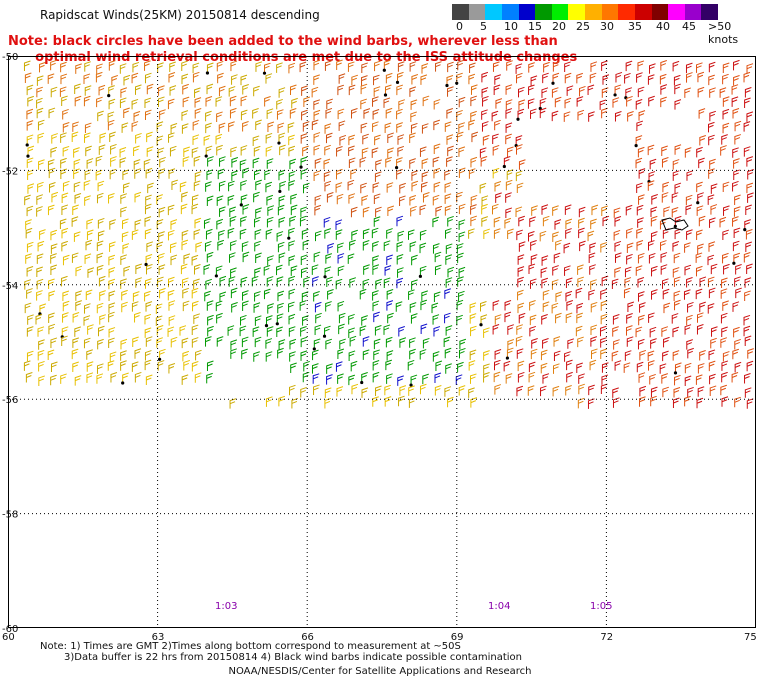 This screenshot has height=688, width=760. I want to click on legend-color-bar, so click(585, 12).